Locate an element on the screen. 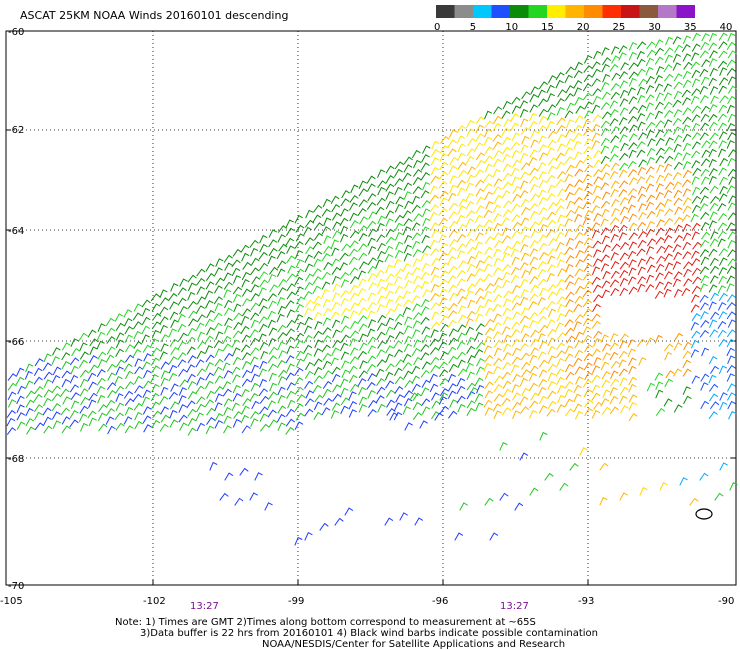 The image size is (740, 650). lon-label: -93 is located at coordinates (586, 601).